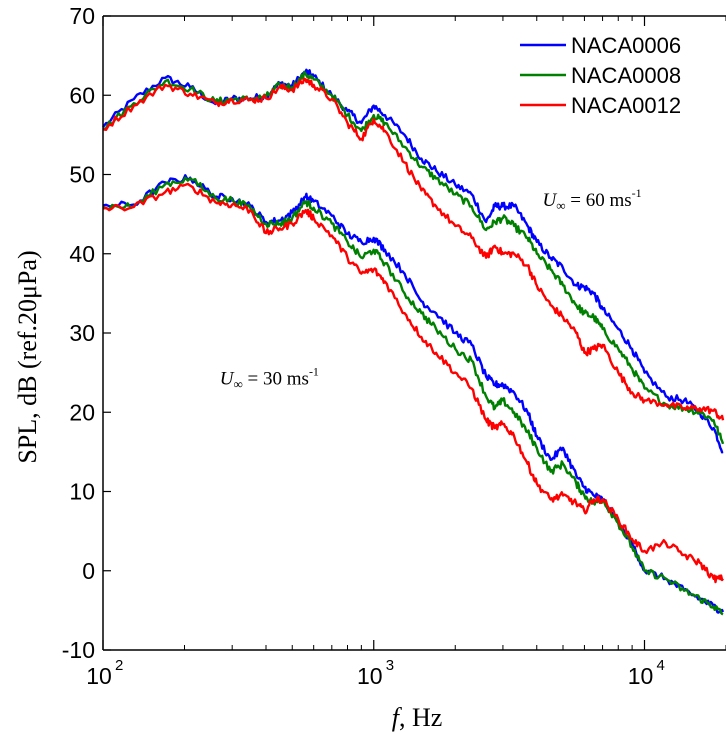 The image size is (726, 734). What do you see at coordinates (269, 378) in the screenshot?
I see `annotation-u30: U∞ = 30 ms-1` at bounding box center [269, 378].